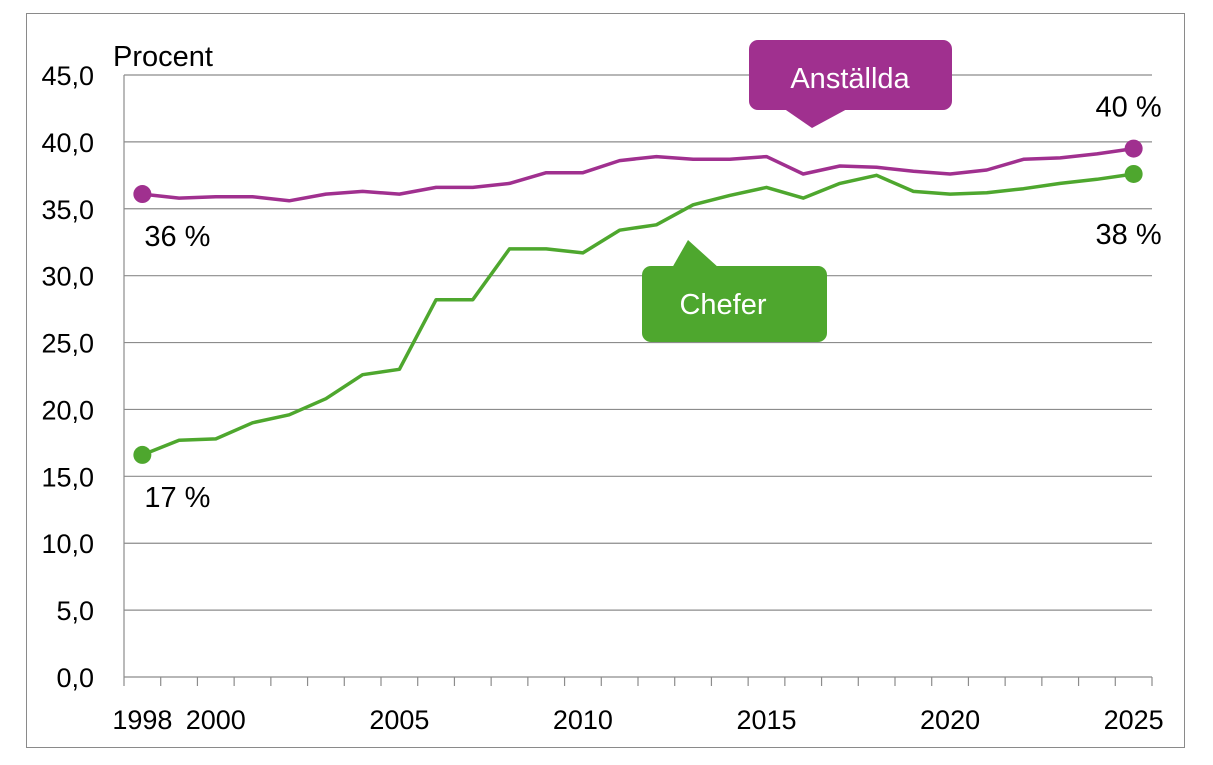  I want to click on x-tick-label: 1998, so click(142, 720).